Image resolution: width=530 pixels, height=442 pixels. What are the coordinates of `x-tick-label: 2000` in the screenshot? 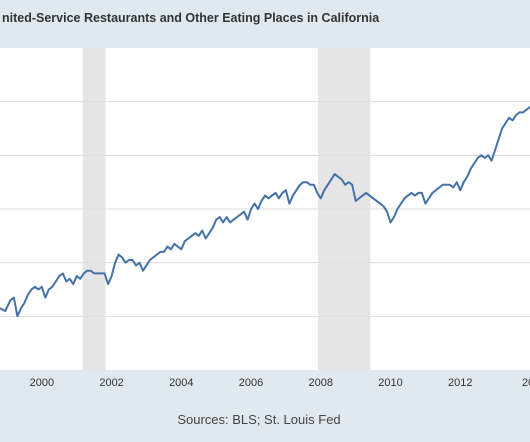 It's located at (42, 383).